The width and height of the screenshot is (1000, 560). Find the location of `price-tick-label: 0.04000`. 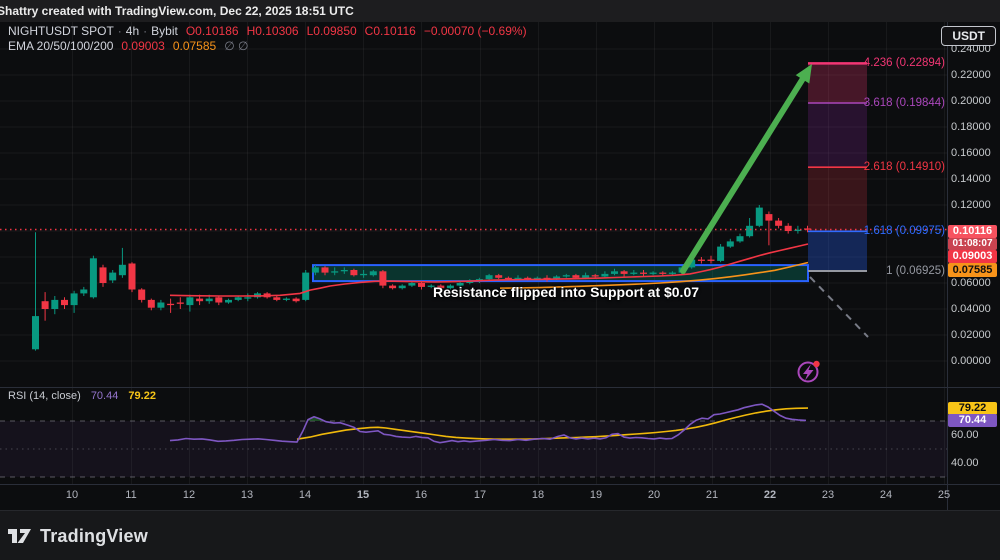

price-tick-label: 0.04000 is located at coordinates (971, 309).